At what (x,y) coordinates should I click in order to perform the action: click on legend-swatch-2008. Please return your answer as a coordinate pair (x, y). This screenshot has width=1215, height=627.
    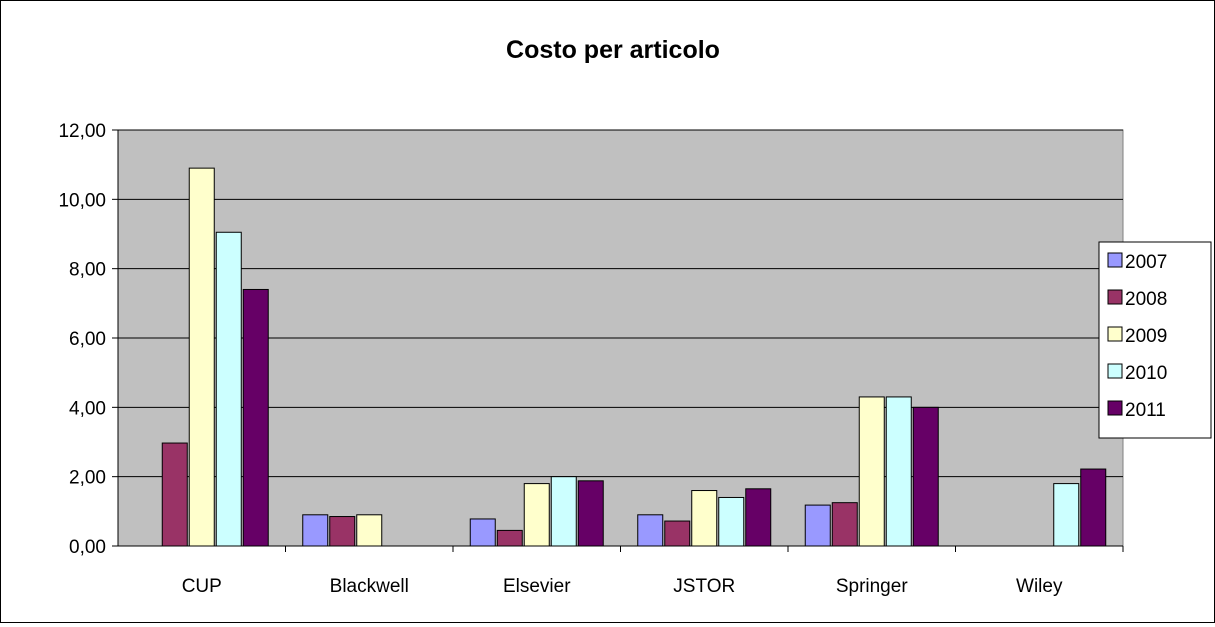
    Looking at the image, I should click on (1115, 297).